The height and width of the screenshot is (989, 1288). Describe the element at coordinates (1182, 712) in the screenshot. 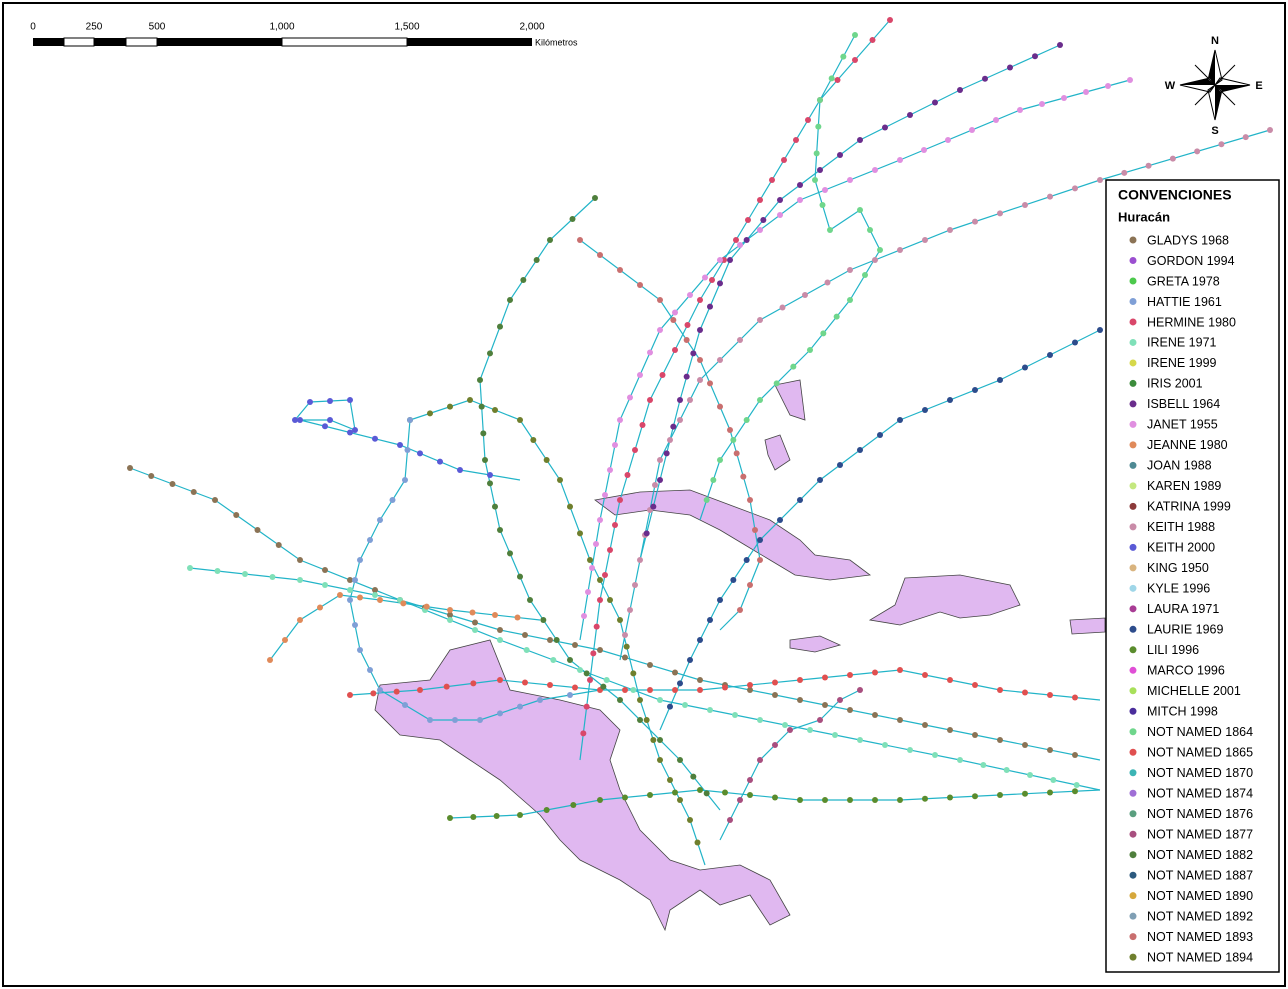

I see `legend-label: MITCH 1998` at that location.